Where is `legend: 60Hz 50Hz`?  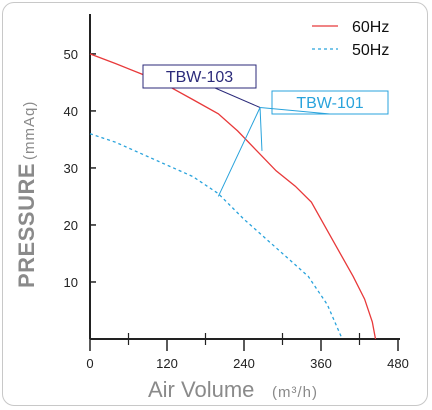
legend: 60Hz 50Hz is located at coordinates (350, 39).